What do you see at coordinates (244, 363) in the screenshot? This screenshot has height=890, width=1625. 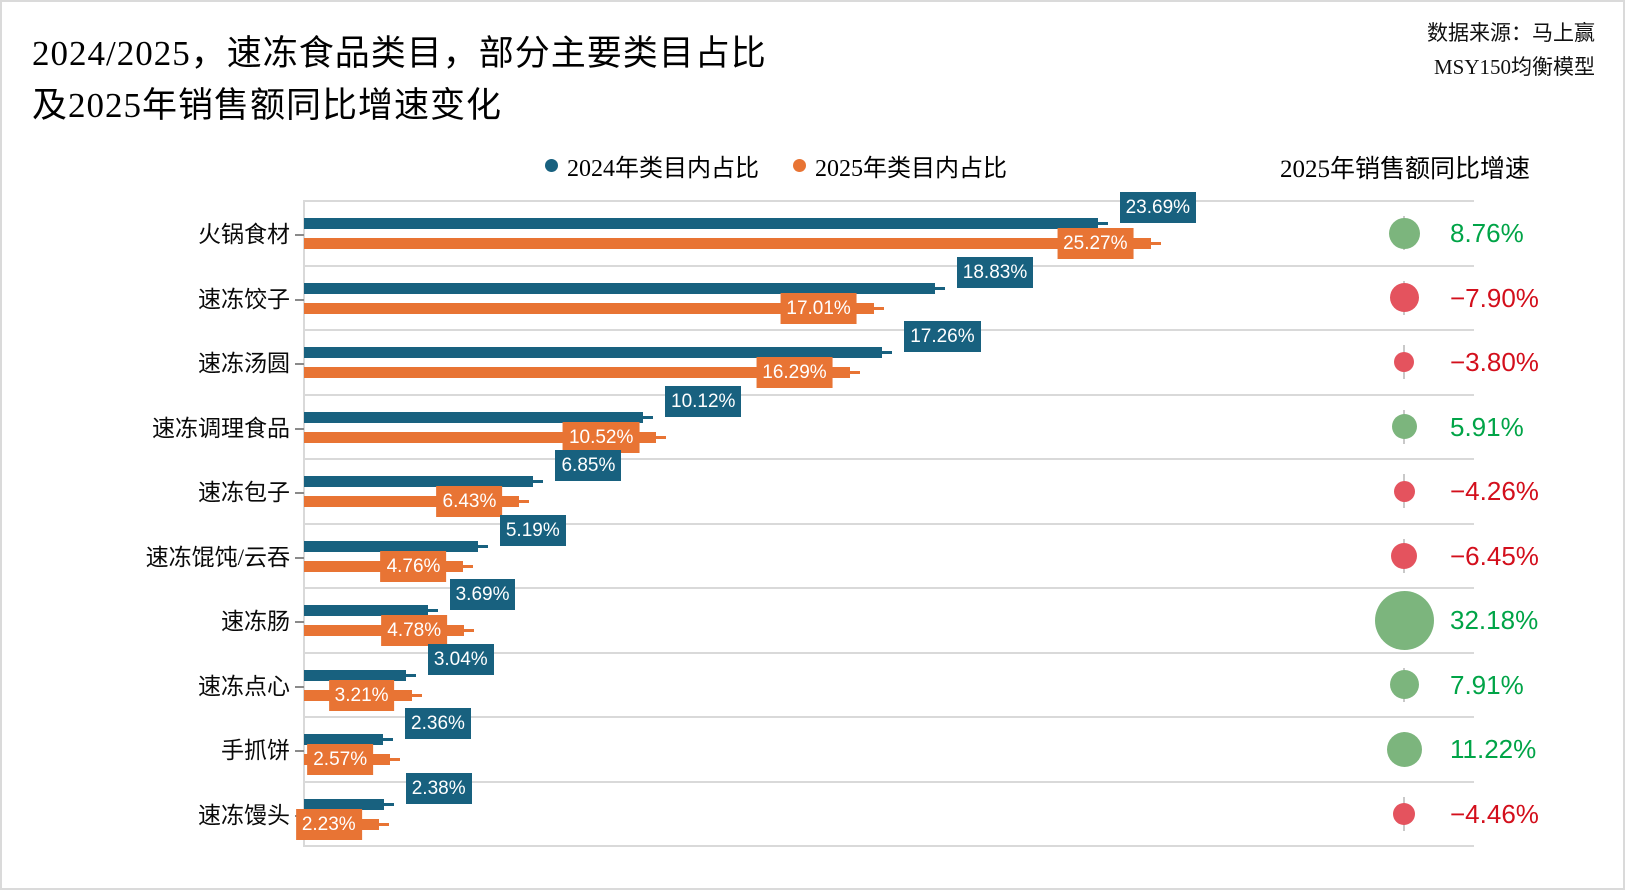 I see `category-label: 速冻汤圆` at bounding box center [244, 363].